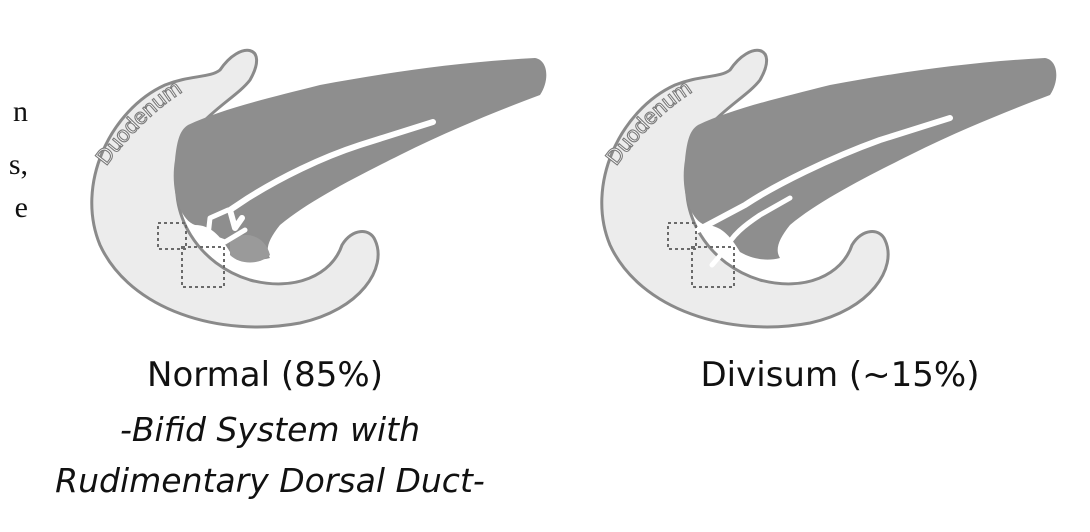  I want to click on dorsal-duct, so click(824, 174).